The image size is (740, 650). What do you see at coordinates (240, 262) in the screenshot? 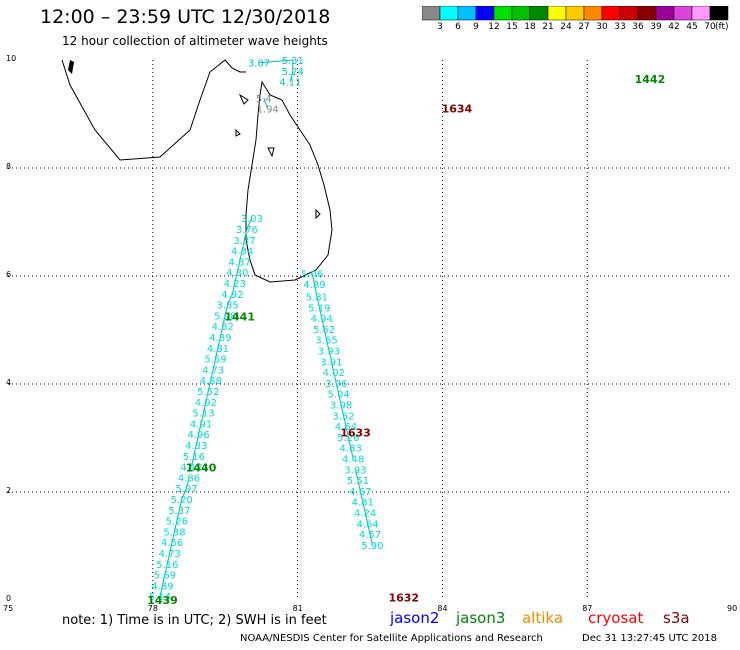
I see `wave-height-value: 4.37` at bounding box center [240, 262].